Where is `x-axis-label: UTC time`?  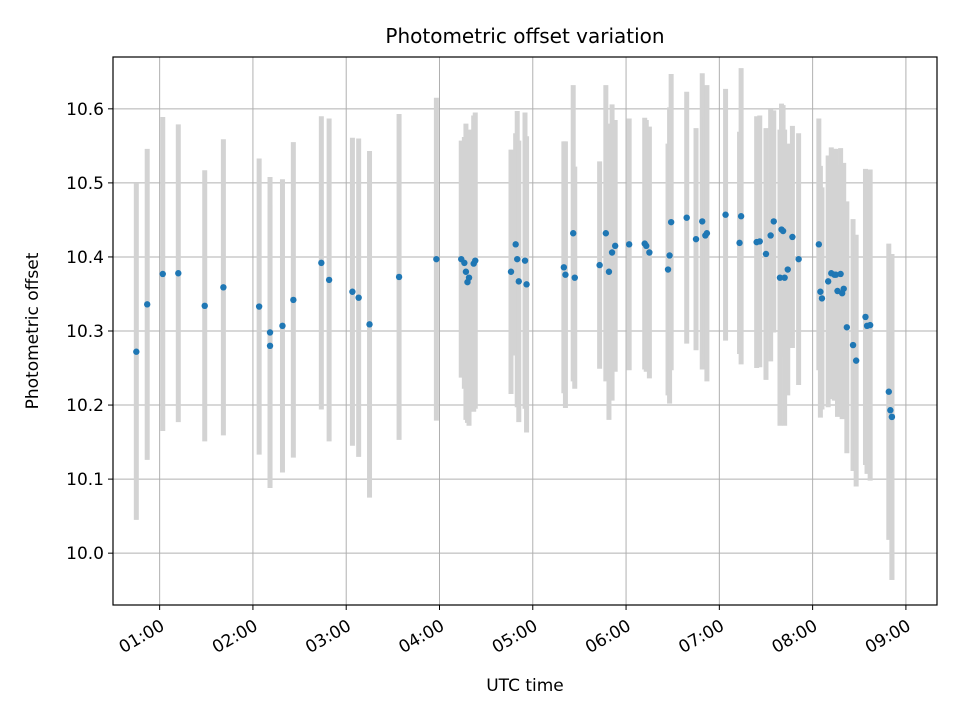 x-axis-label: UTC time is located at coordinates (525, 686).